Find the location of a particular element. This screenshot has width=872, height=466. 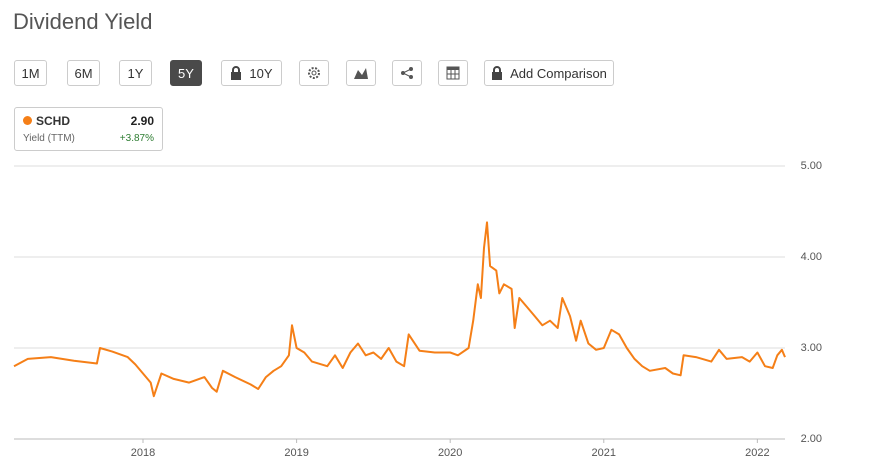

settings-button is located at coordinates (314, 73).